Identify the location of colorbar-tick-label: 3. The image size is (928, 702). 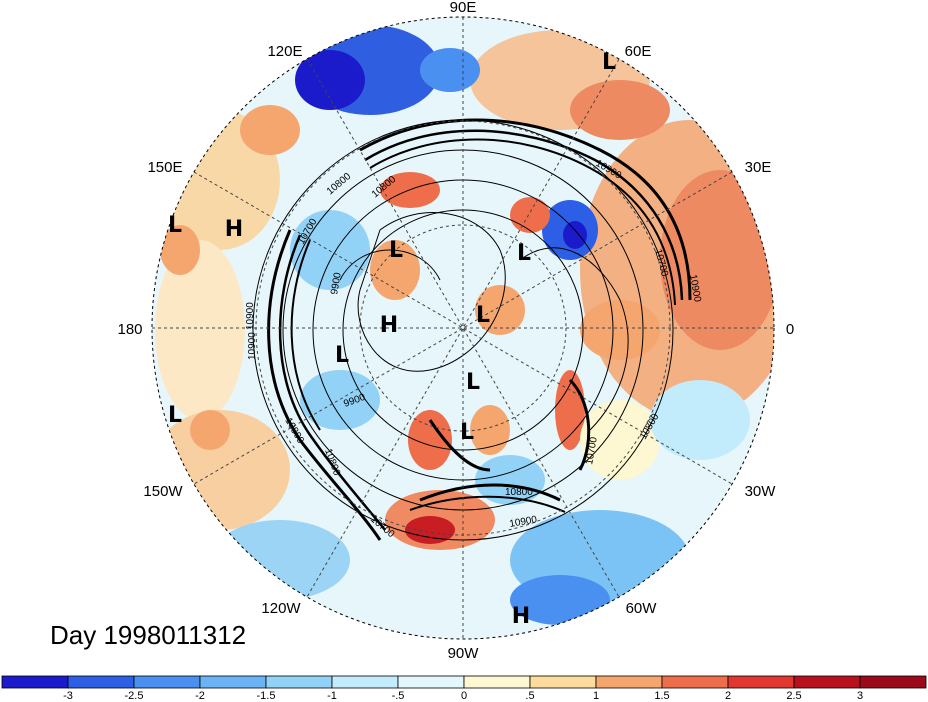
(860, 696).